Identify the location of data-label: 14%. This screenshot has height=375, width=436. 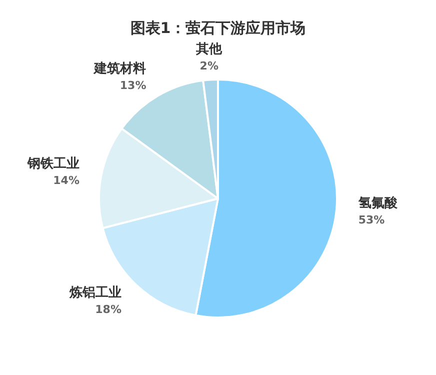
(66, 180).